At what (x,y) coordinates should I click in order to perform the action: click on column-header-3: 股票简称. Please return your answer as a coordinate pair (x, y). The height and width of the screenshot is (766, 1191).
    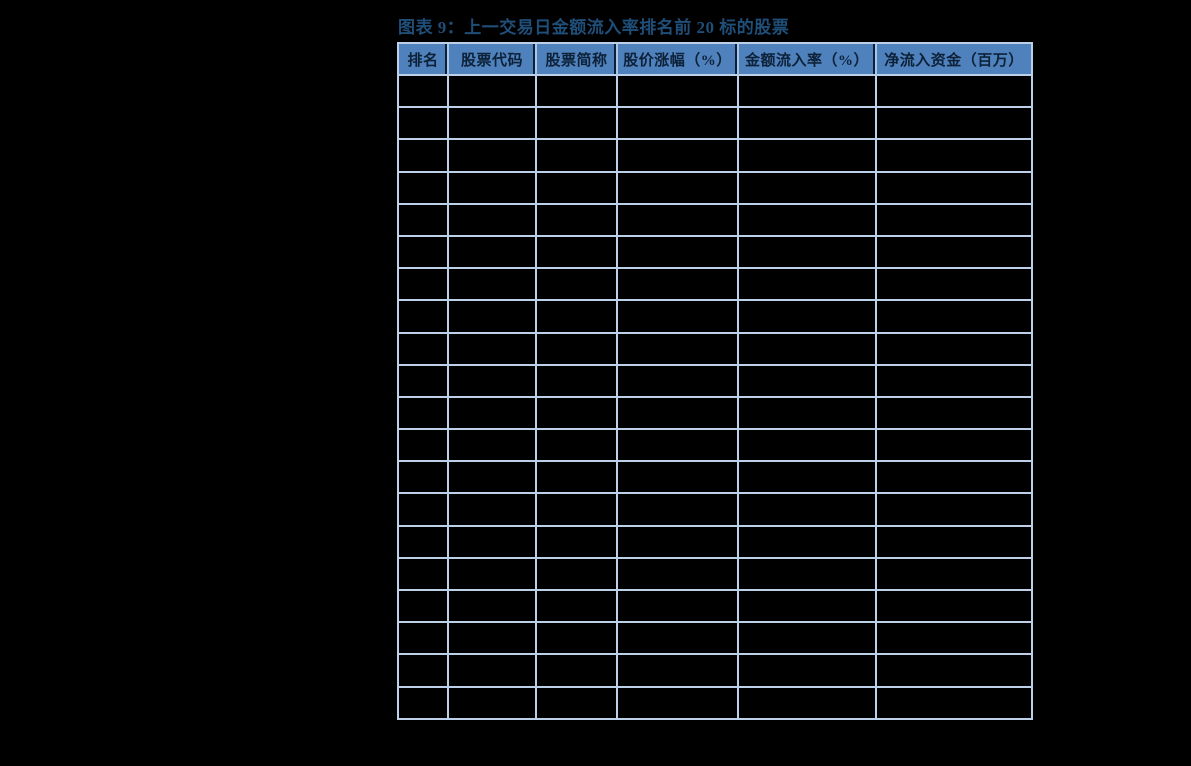
    Looking at the image, I should click on (577, 60).